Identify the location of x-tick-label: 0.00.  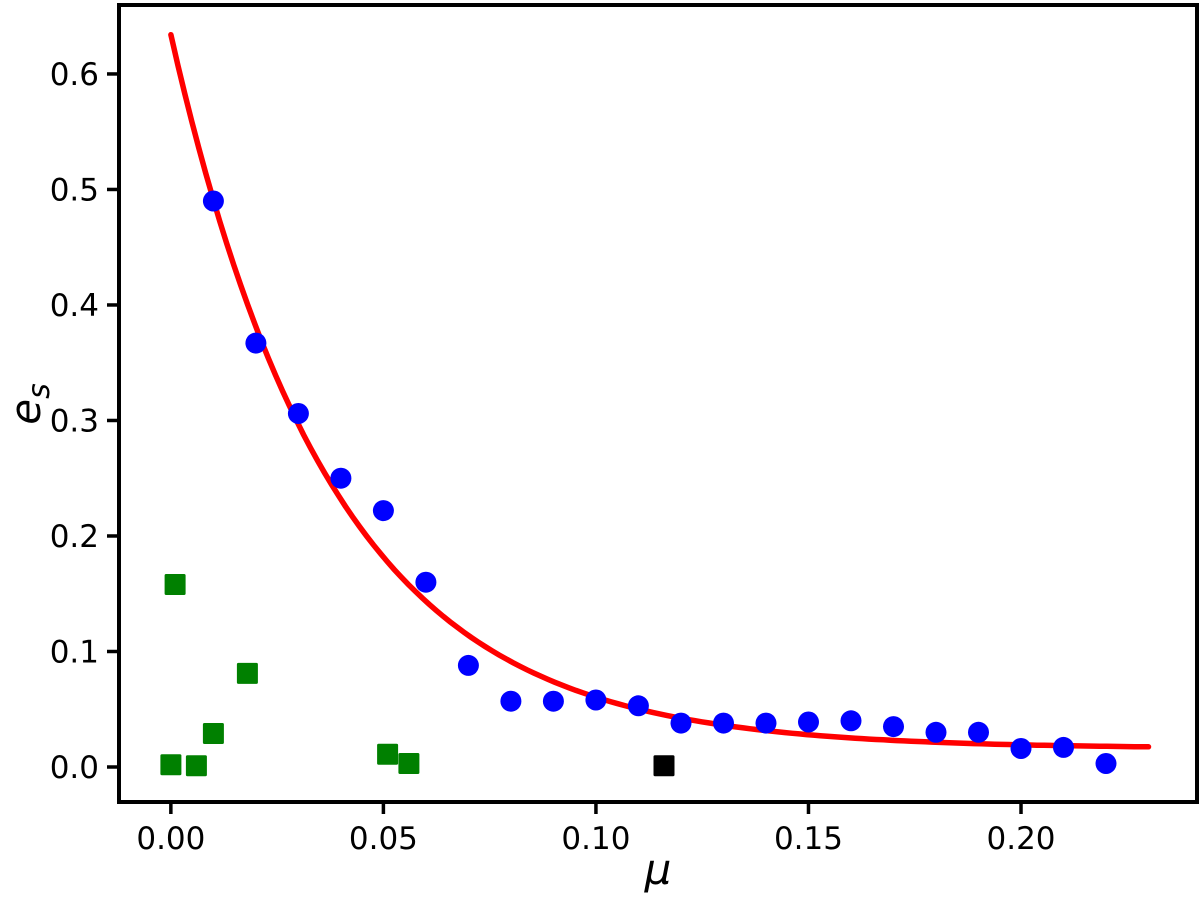
(170, 839).